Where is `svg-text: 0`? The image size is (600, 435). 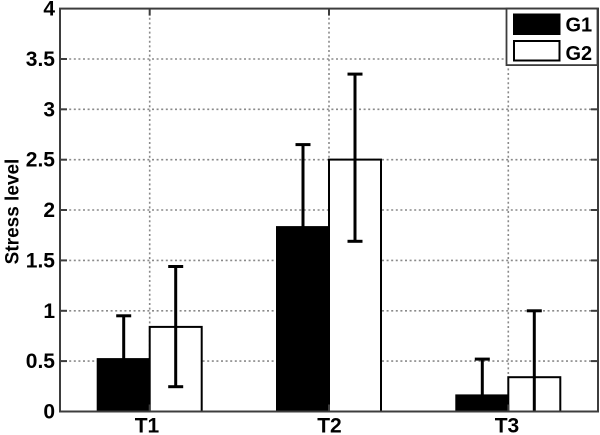
svg-text: 0 is located at coordinates (49, 412).